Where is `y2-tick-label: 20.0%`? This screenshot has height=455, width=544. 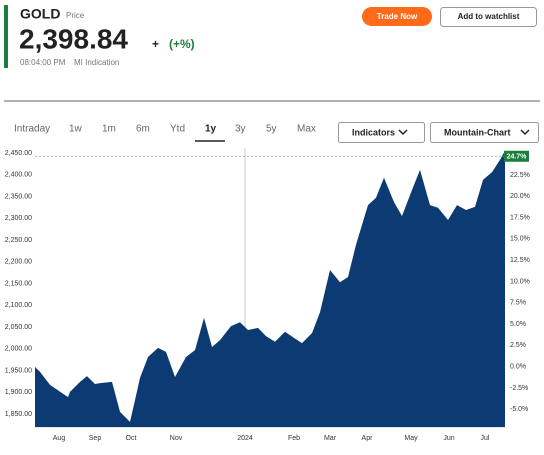
y2-tick-label: 20.0% is located at coordinates (520, 196).